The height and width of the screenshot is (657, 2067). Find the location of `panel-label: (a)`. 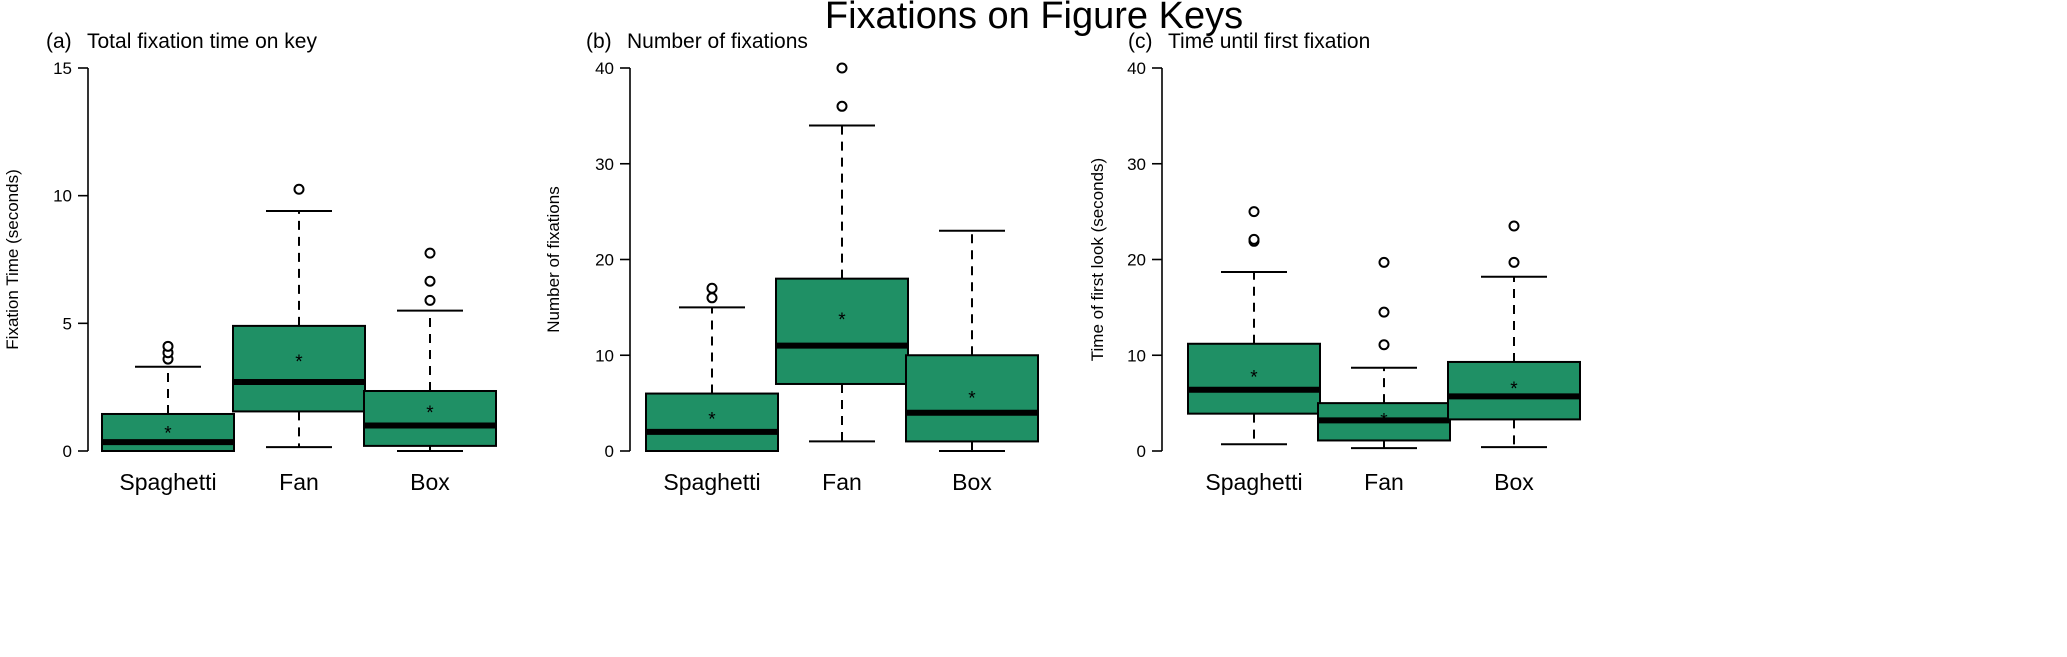

panel-label: (a) is located at coordinates (59, 41).